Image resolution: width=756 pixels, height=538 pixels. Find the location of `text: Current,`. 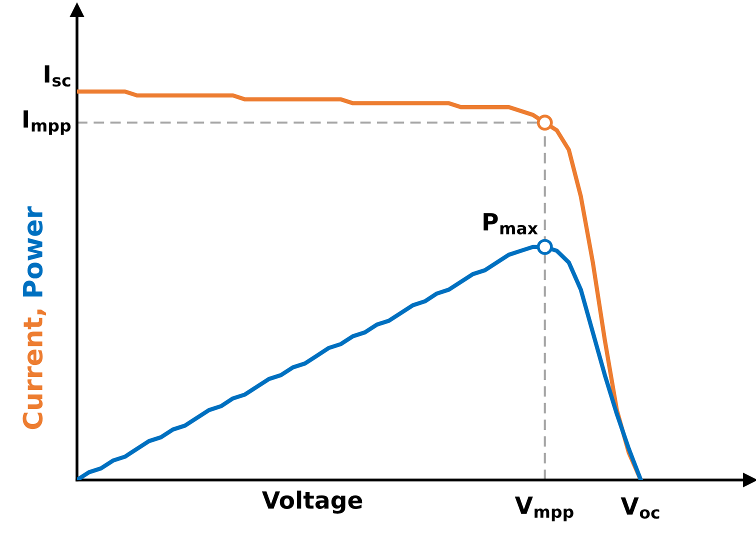

text: Current, is located at coordinates (34, 370).